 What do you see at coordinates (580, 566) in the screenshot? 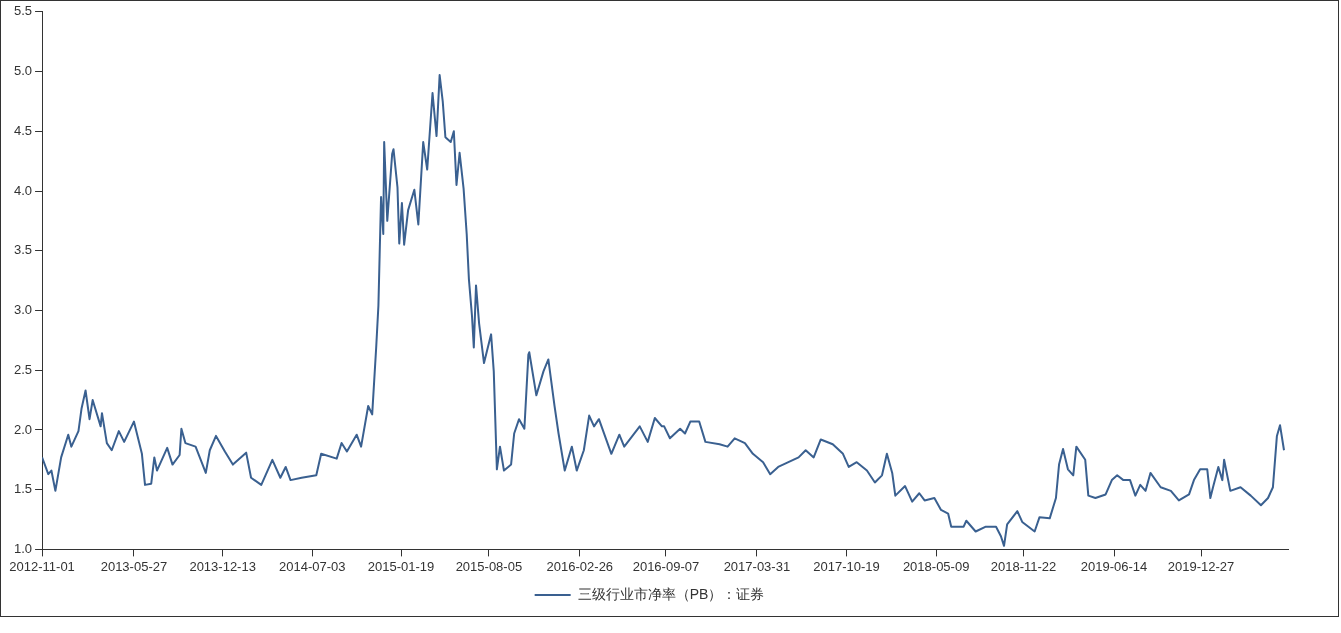
I see `x-tick-label: 2016-02-26` at bounding box center [580, 566].